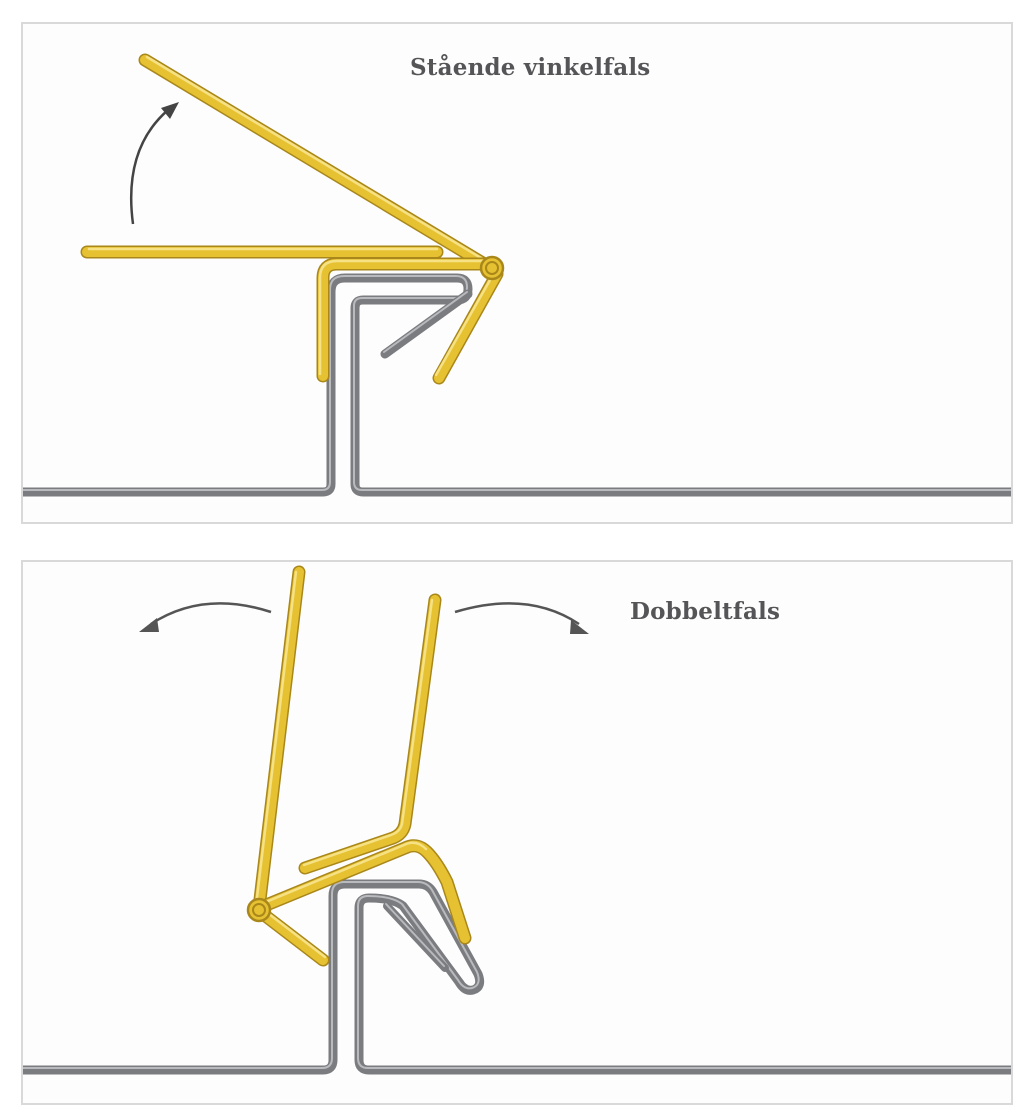  Describe the element at coordinates (521, 618) in the screenshot. I see `curved-arrow-right` at that location.